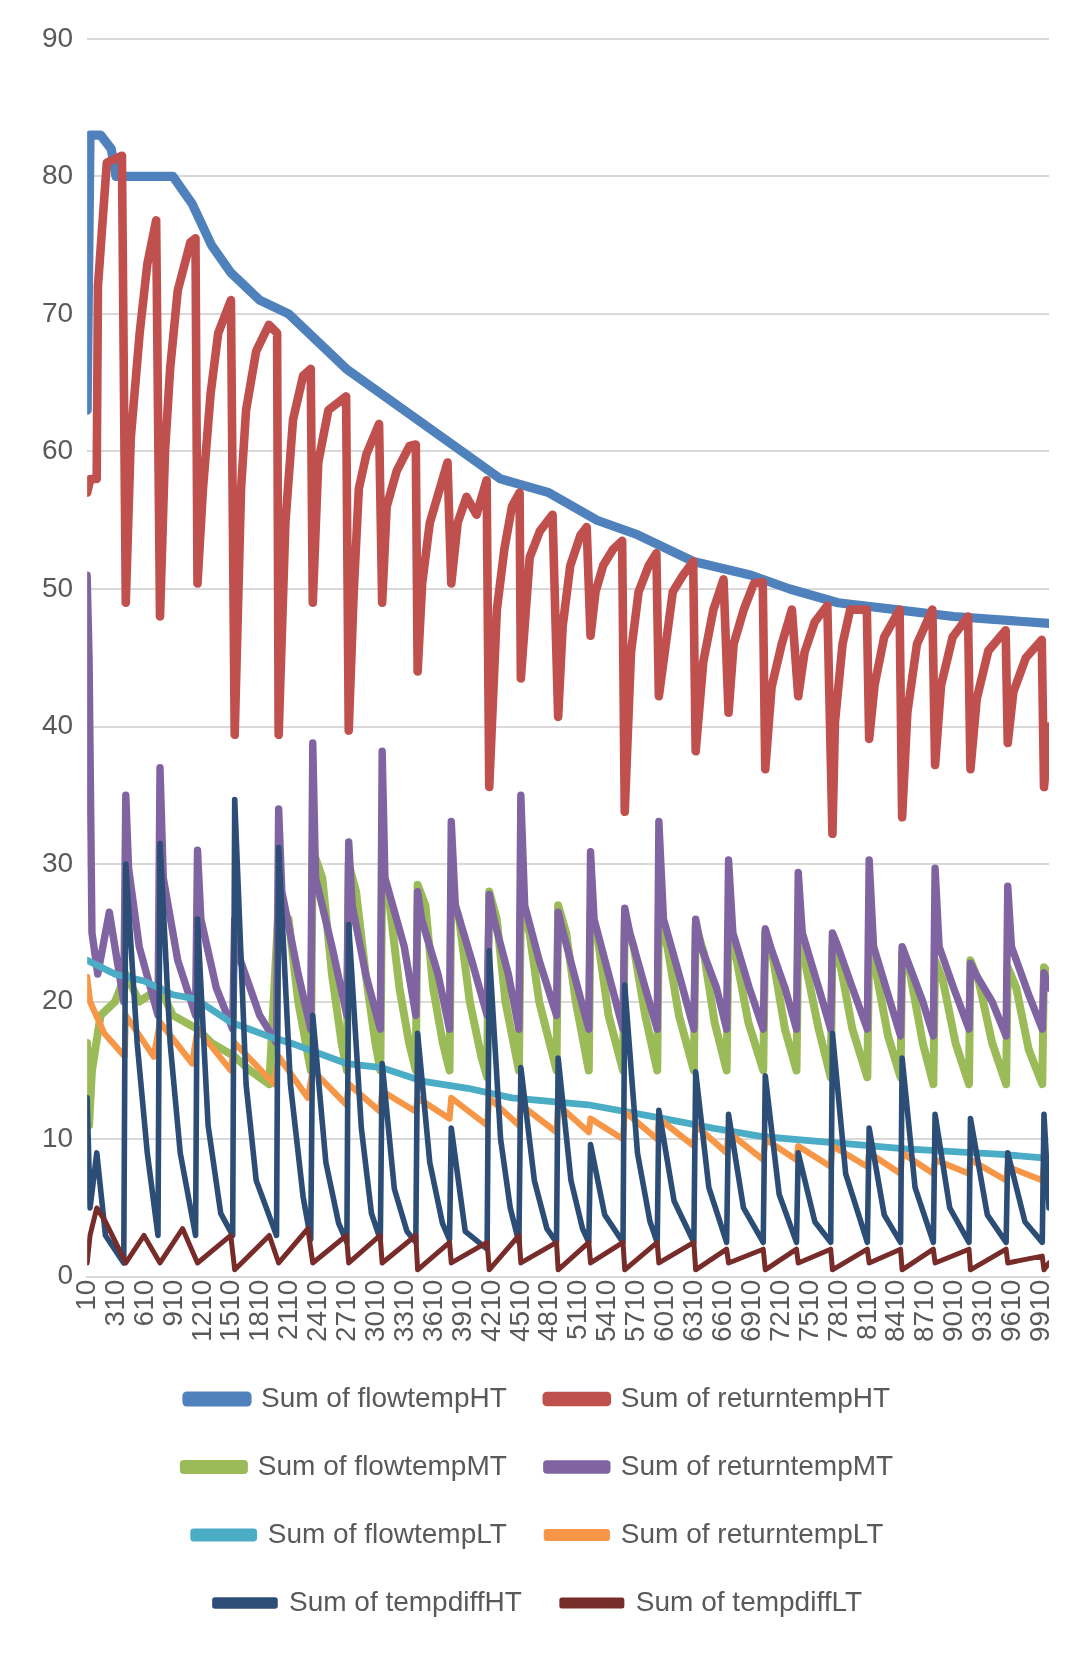  What do you see at coordinates (757, 1465) in the screenshot?
I see `legend-label: Sum of returntempMT` at bounding box center [757, 1465].